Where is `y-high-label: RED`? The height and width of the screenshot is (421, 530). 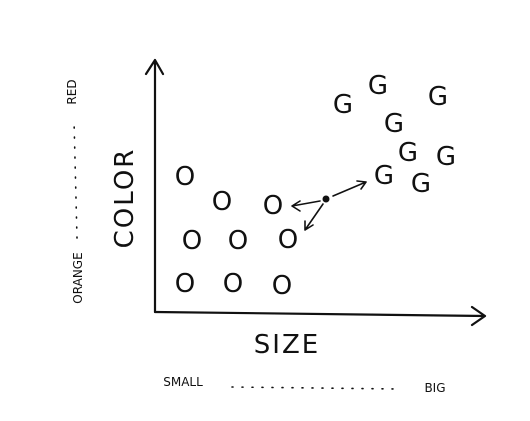
y-high-label: RED is located at coordinates (72, 91).